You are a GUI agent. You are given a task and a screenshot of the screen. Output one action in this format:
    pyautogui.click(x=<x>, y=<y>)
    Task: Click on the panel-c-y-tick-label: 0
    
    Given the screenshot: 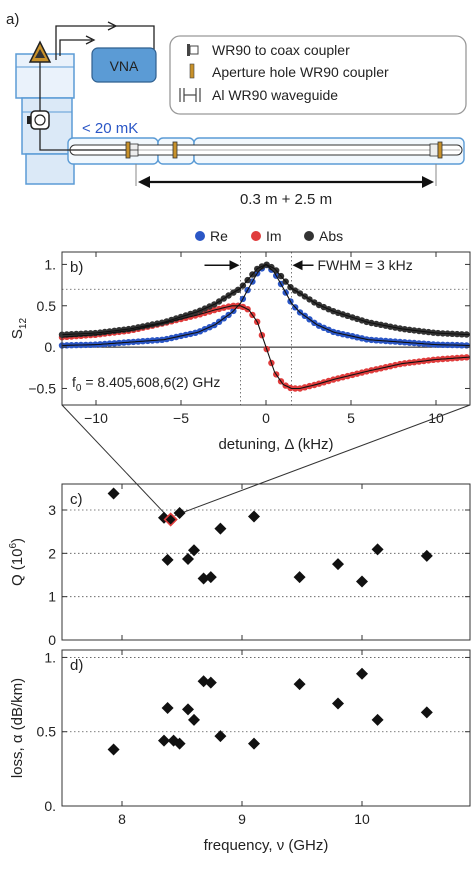 What is the action you would take?
    pyautogui.click(x=52, y=640)
    